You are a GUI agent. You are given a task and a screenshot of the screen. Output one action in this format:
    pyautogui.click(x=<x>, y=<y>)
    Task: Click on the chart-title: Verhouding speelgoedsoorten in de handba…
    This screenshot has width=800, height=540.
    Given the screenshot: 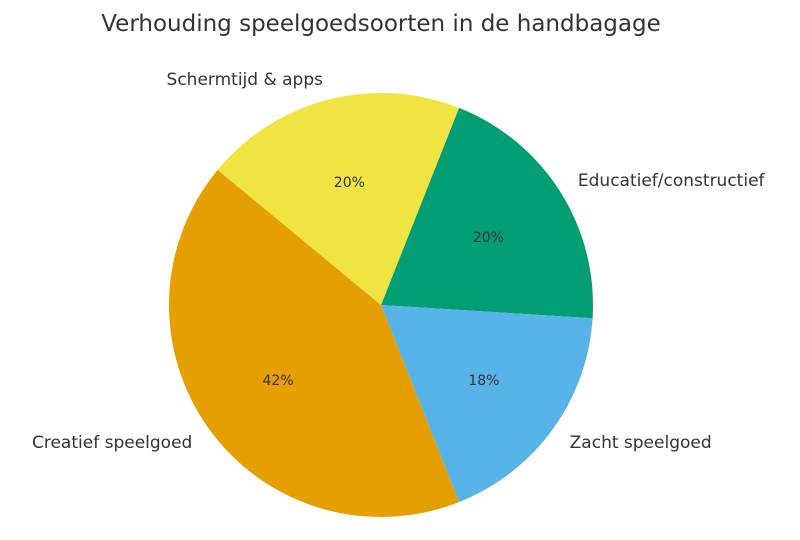 What is the action you would take?
    pyautogui.click(x=381, y=24)
    